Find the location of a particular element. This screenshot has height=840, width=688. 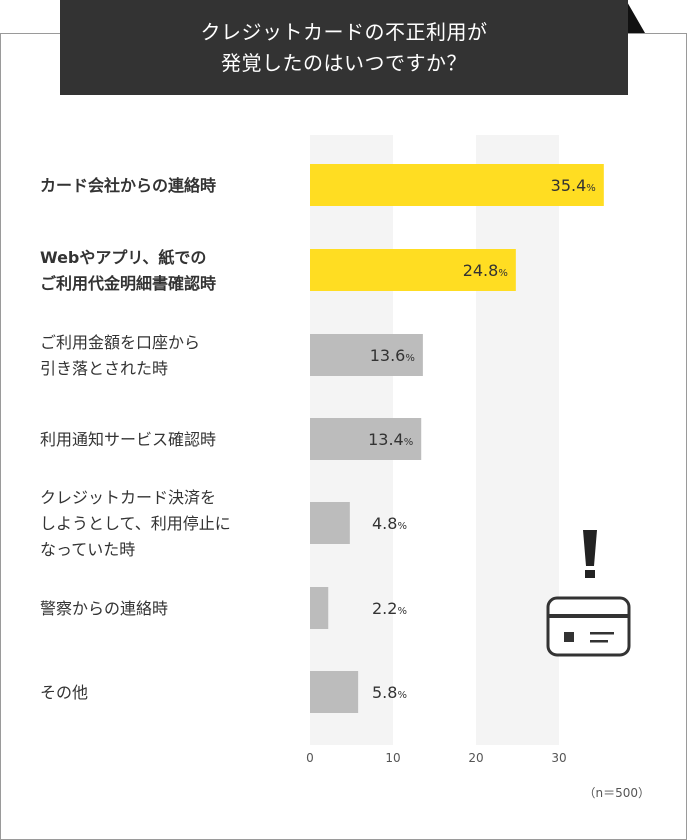

credit-card-icon is located at coordinates (588, 626).